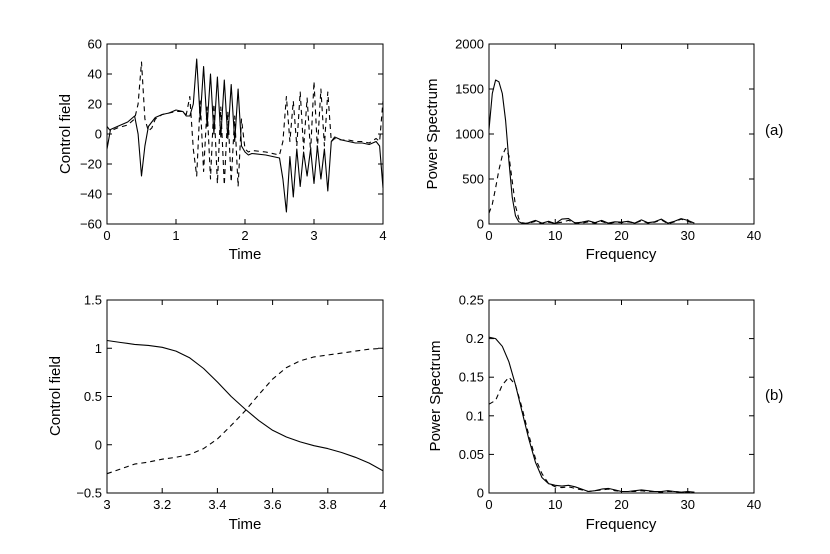 The image size is (830, 554). Describe the element at coordinates (471, 300) in the screenshot. I see `y-tick-label: 0.25` at that location.